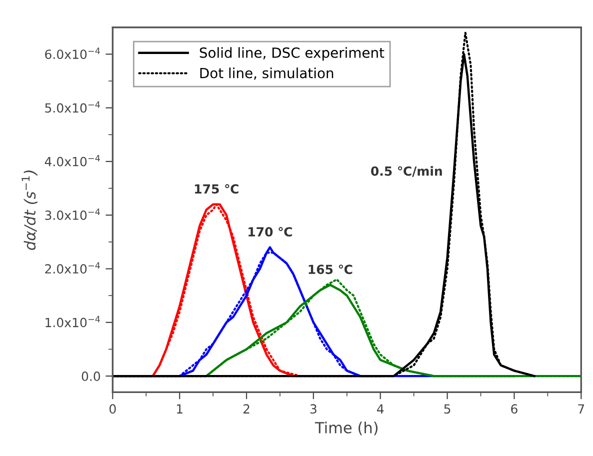 This screenshot has height=456, width=593. What do you see at coordinates (346, 429) in the screenshot?
I see `x-axis-title: Time (h)` at bounding box center [346, 429].